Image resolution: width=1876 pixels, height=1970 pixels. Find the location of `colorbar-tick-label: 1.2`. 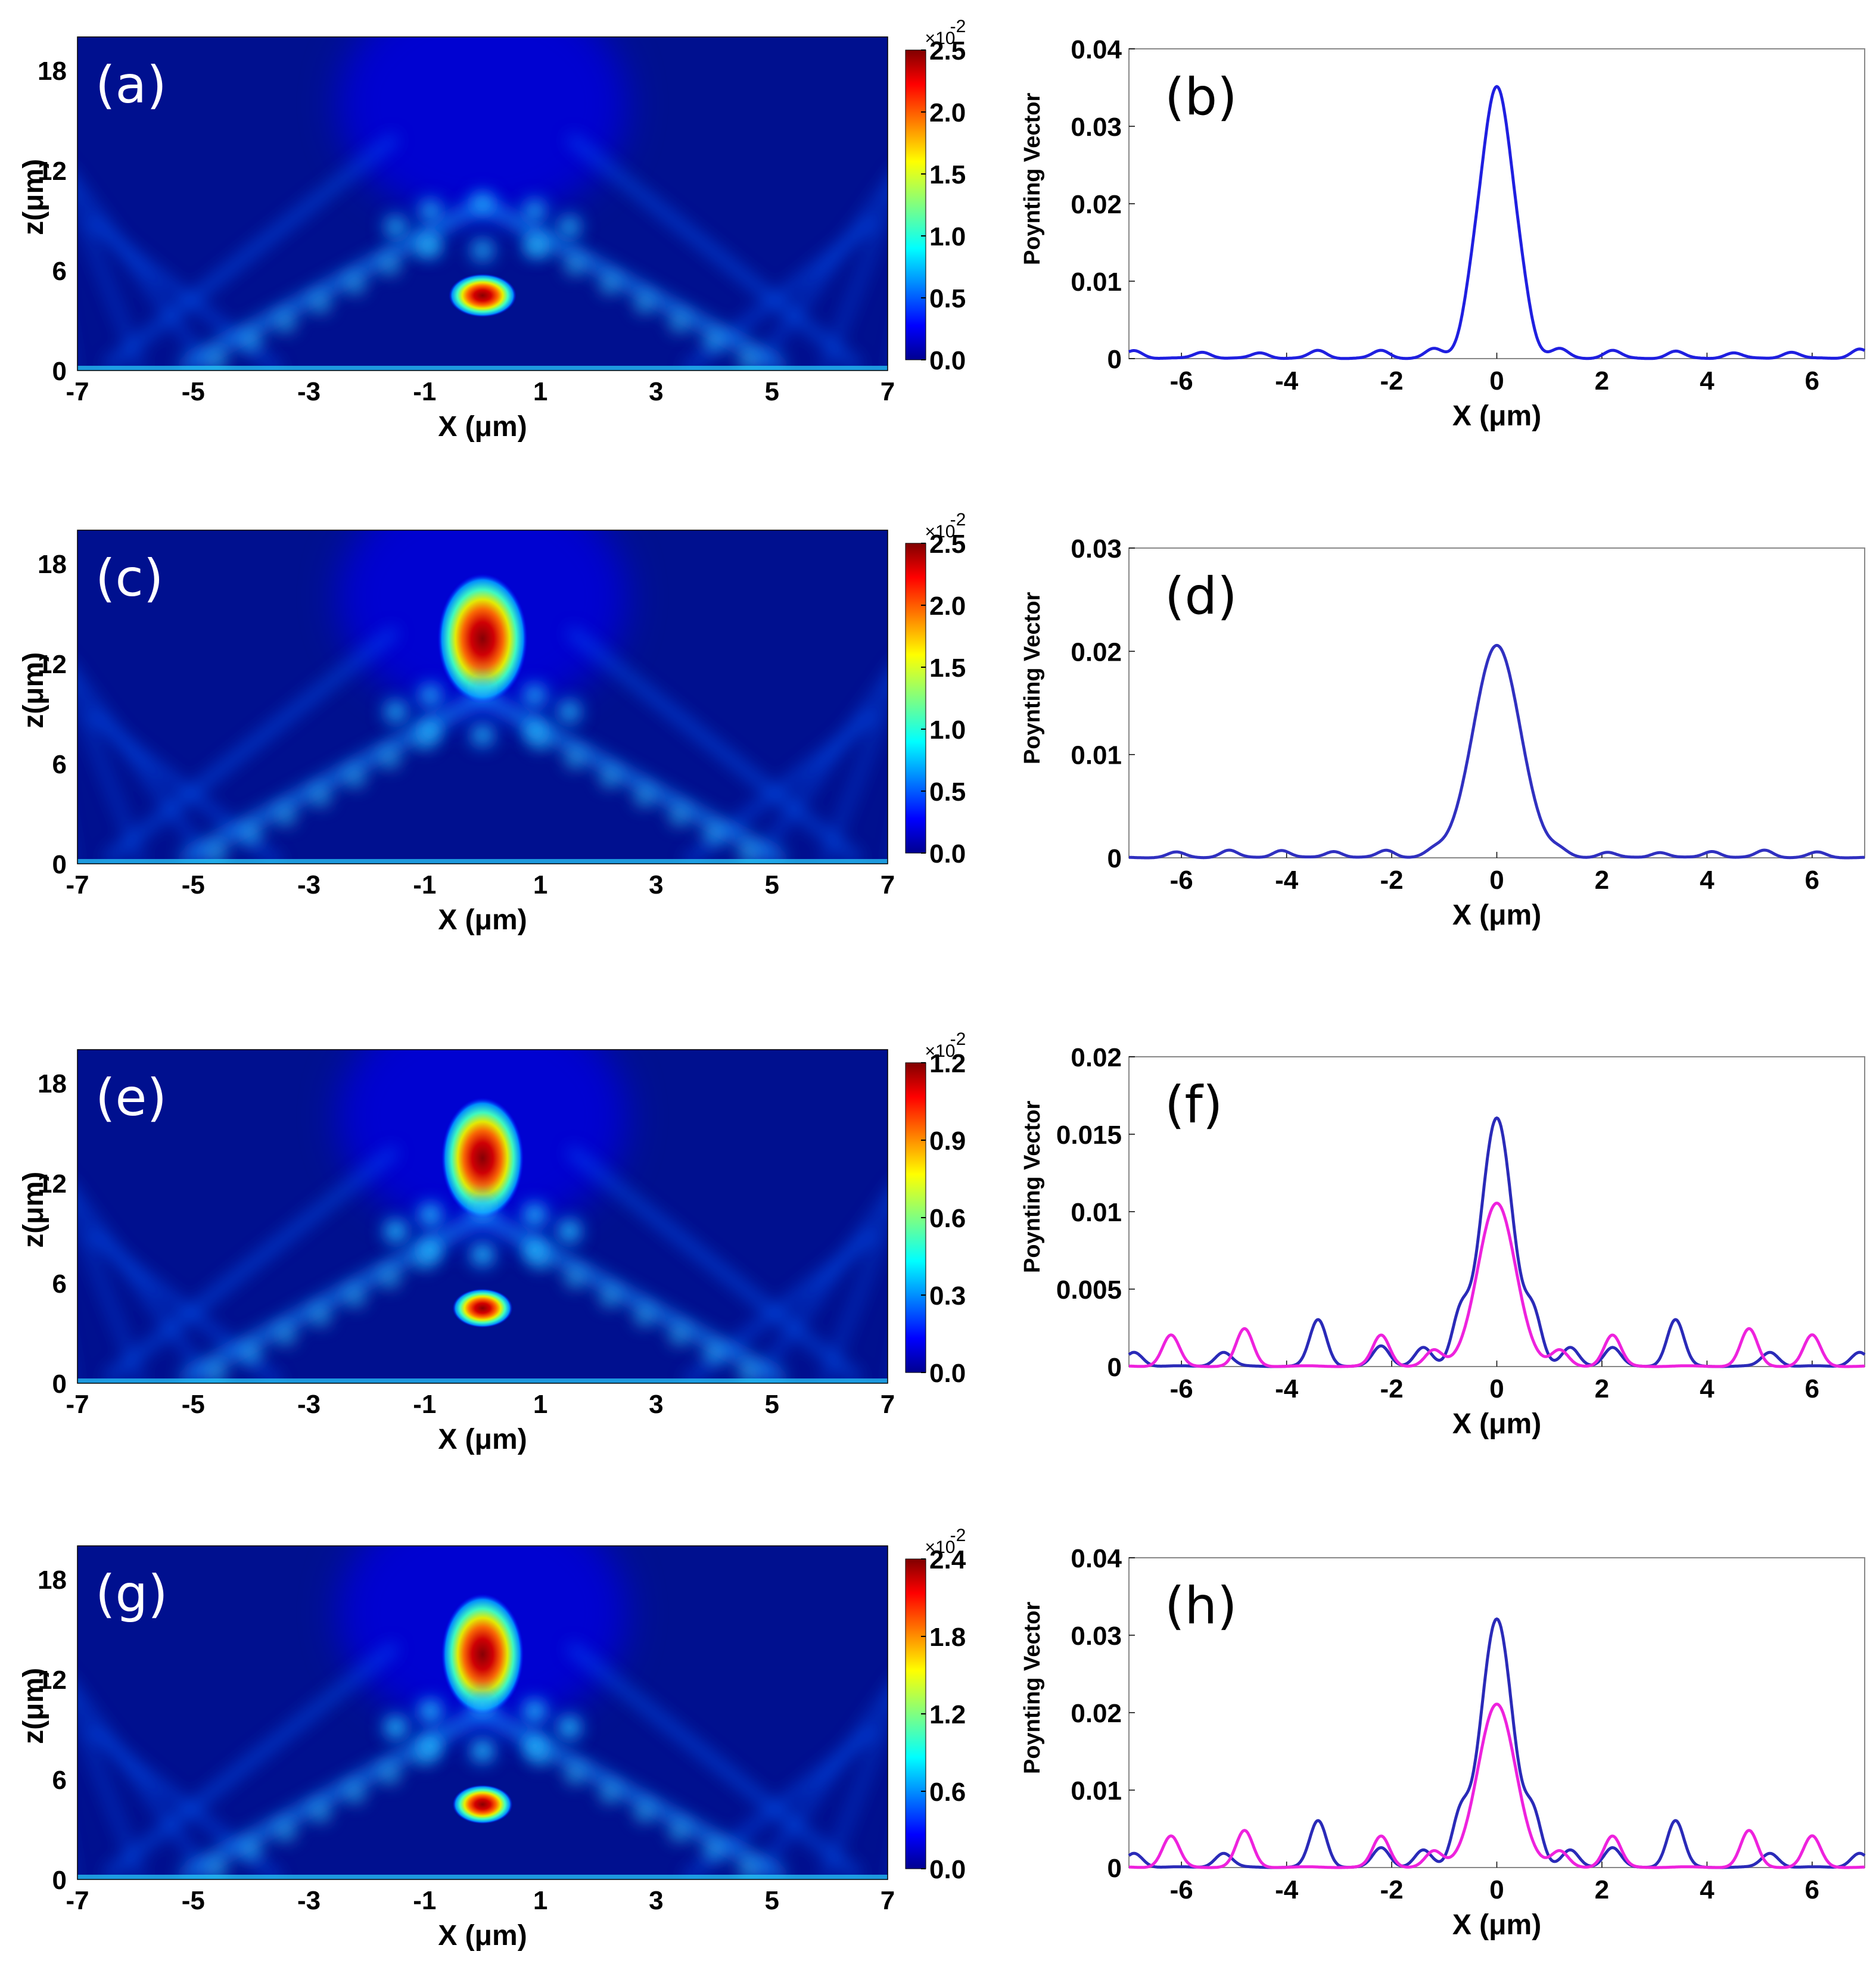

colorbar-tick-label: 1.2 is located at coordinates (947, 1063).